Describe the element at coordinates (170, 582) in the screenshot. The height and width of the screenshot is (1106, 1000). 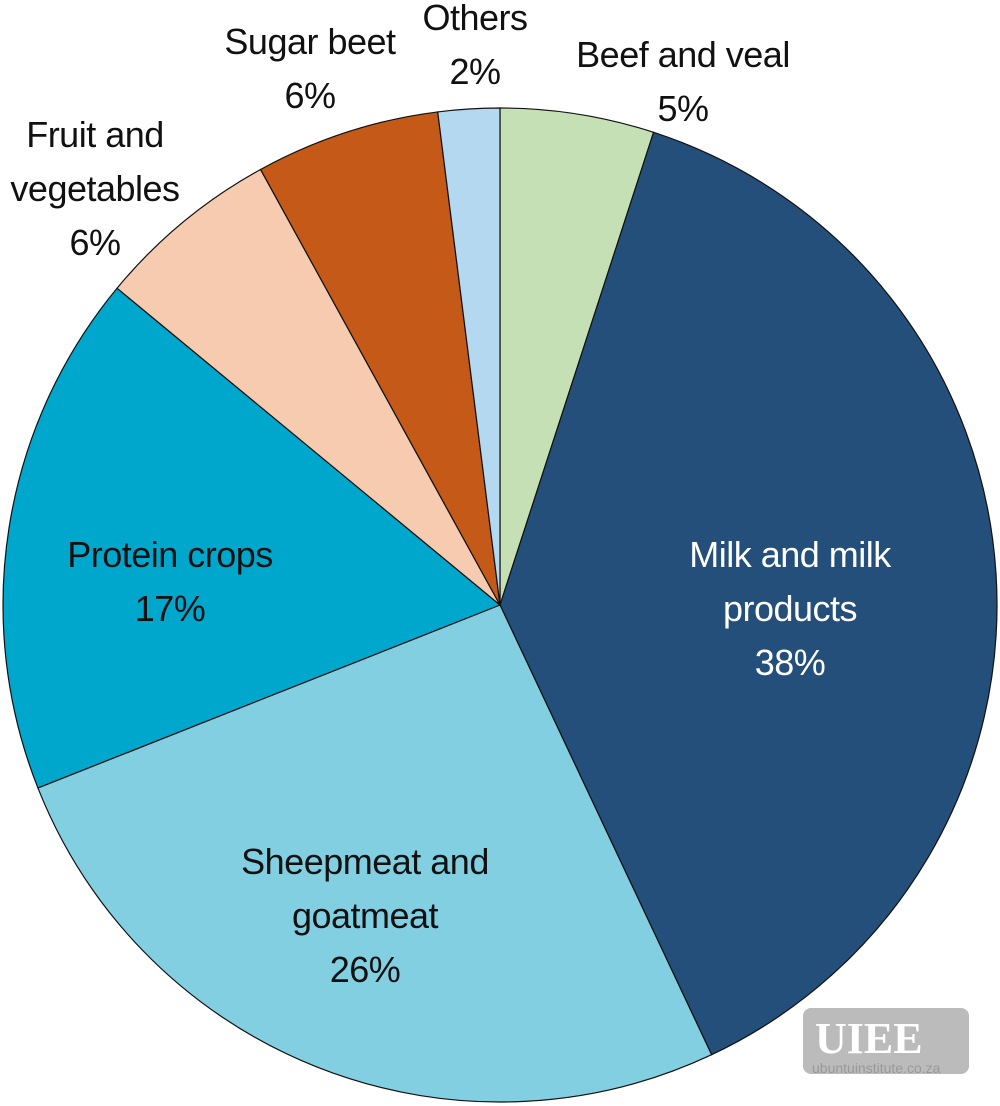
I see `slice-label: Protein crops 17%` at that location.